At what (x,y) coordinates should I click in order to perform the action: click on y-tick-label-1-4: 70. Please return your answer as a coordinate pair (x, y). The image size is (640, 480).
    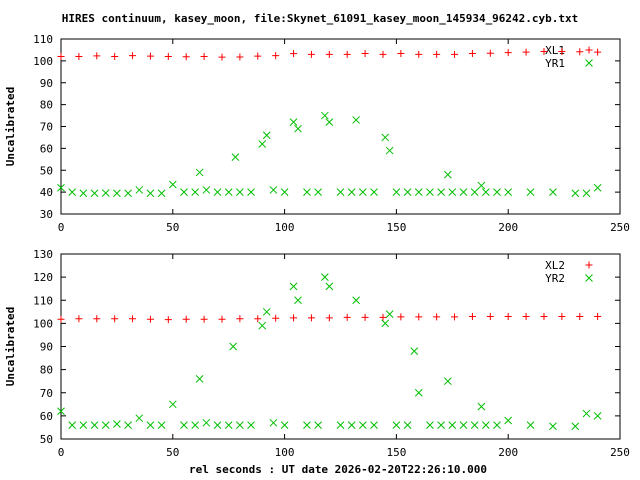
    Looking at the image, I should click on (46, 127).